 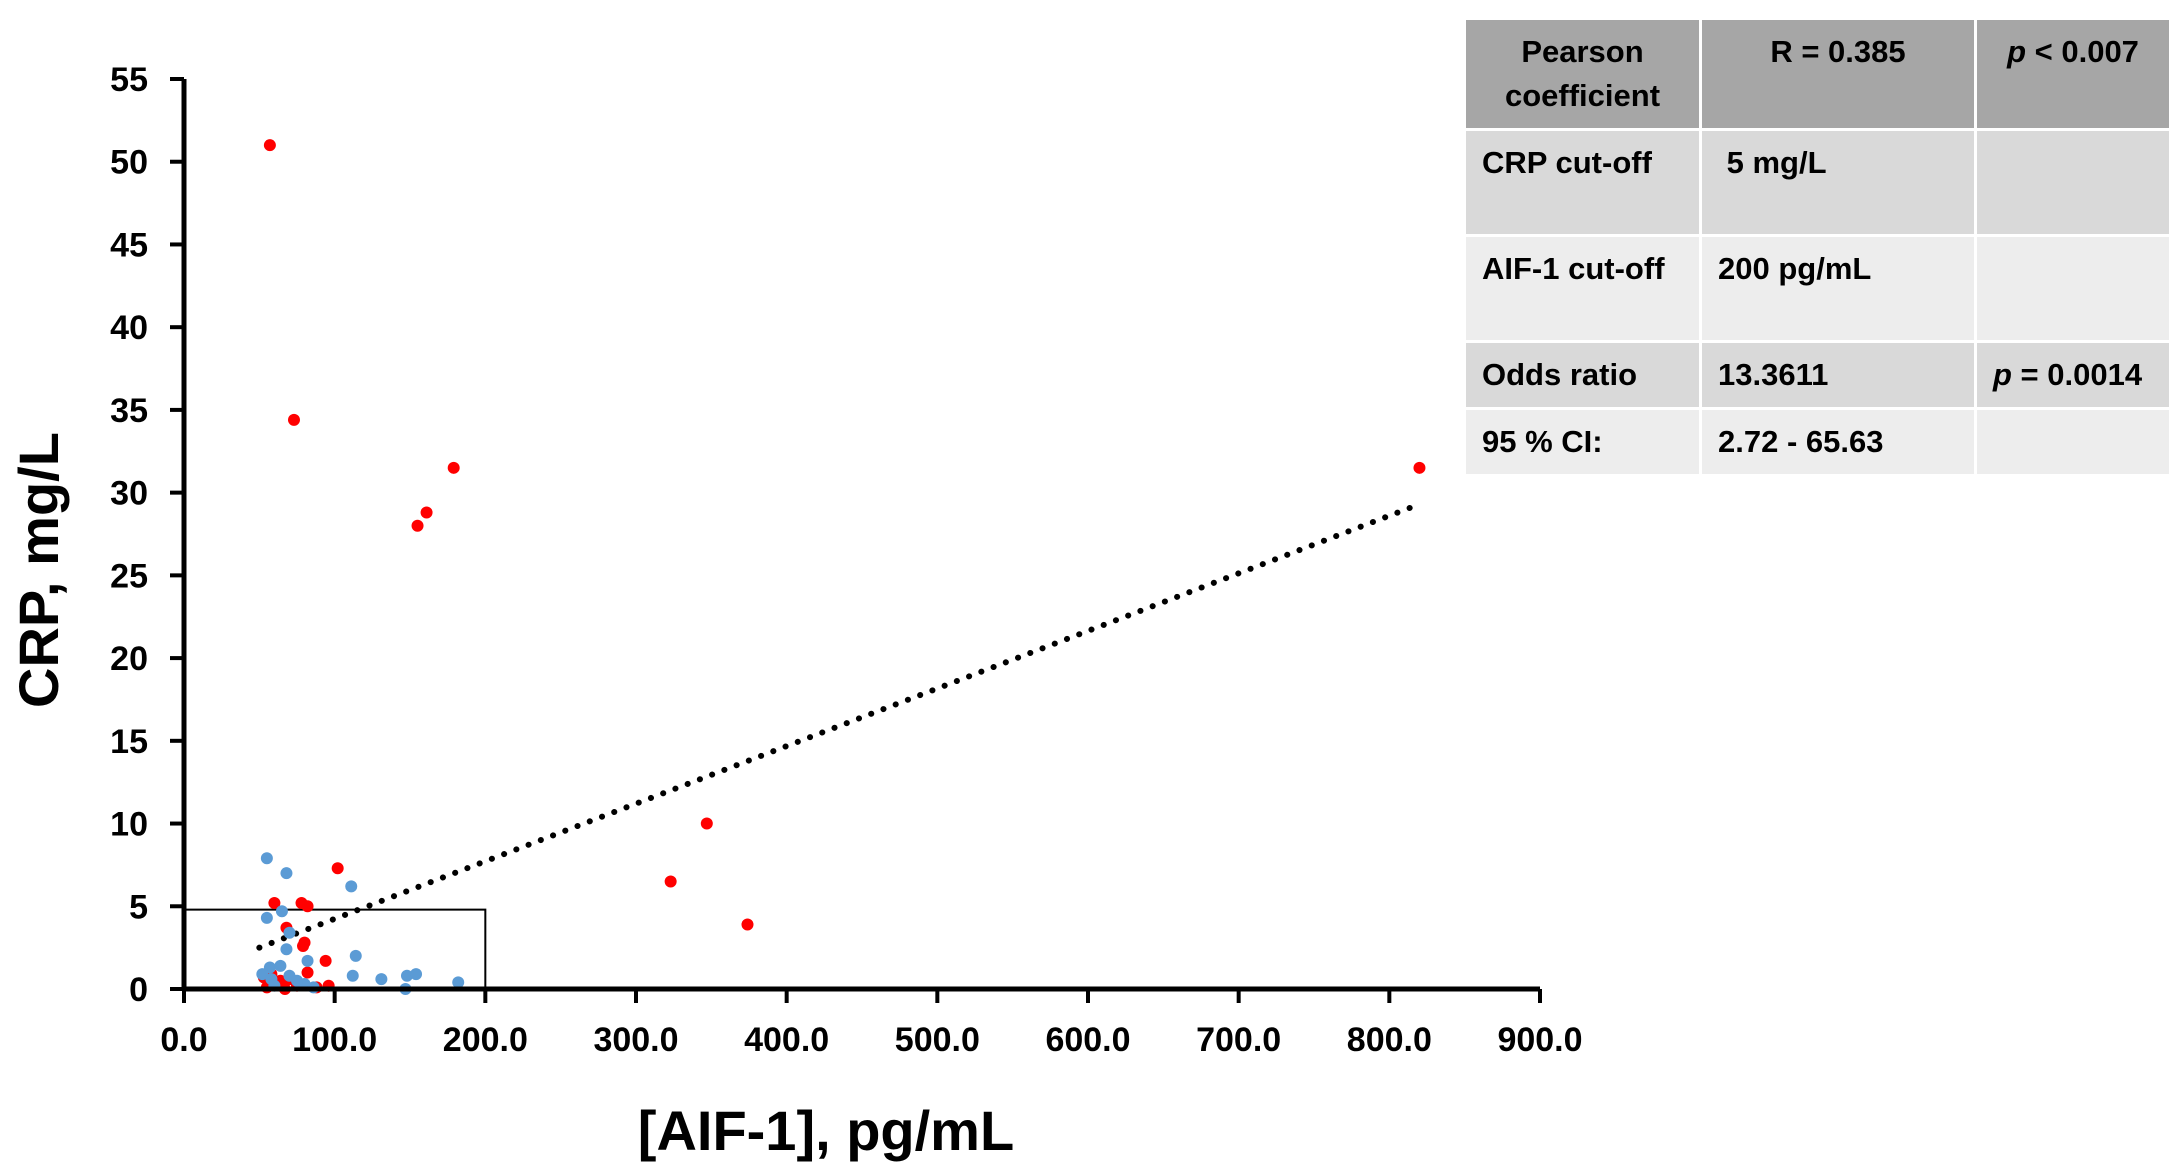 I want to click on stats-label-cell: Pearson coefficient, so click(x=1582, y=74).